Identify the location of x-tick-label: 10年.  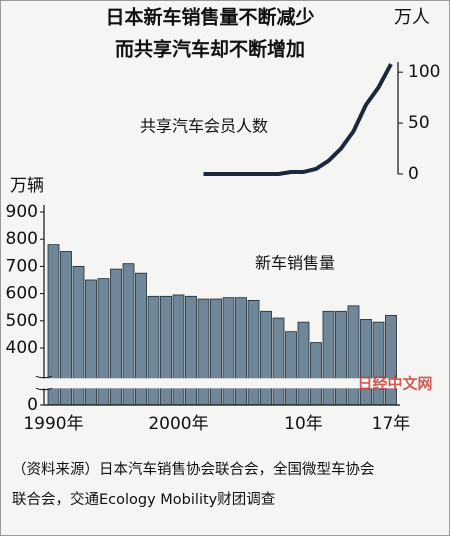
(303, 424).